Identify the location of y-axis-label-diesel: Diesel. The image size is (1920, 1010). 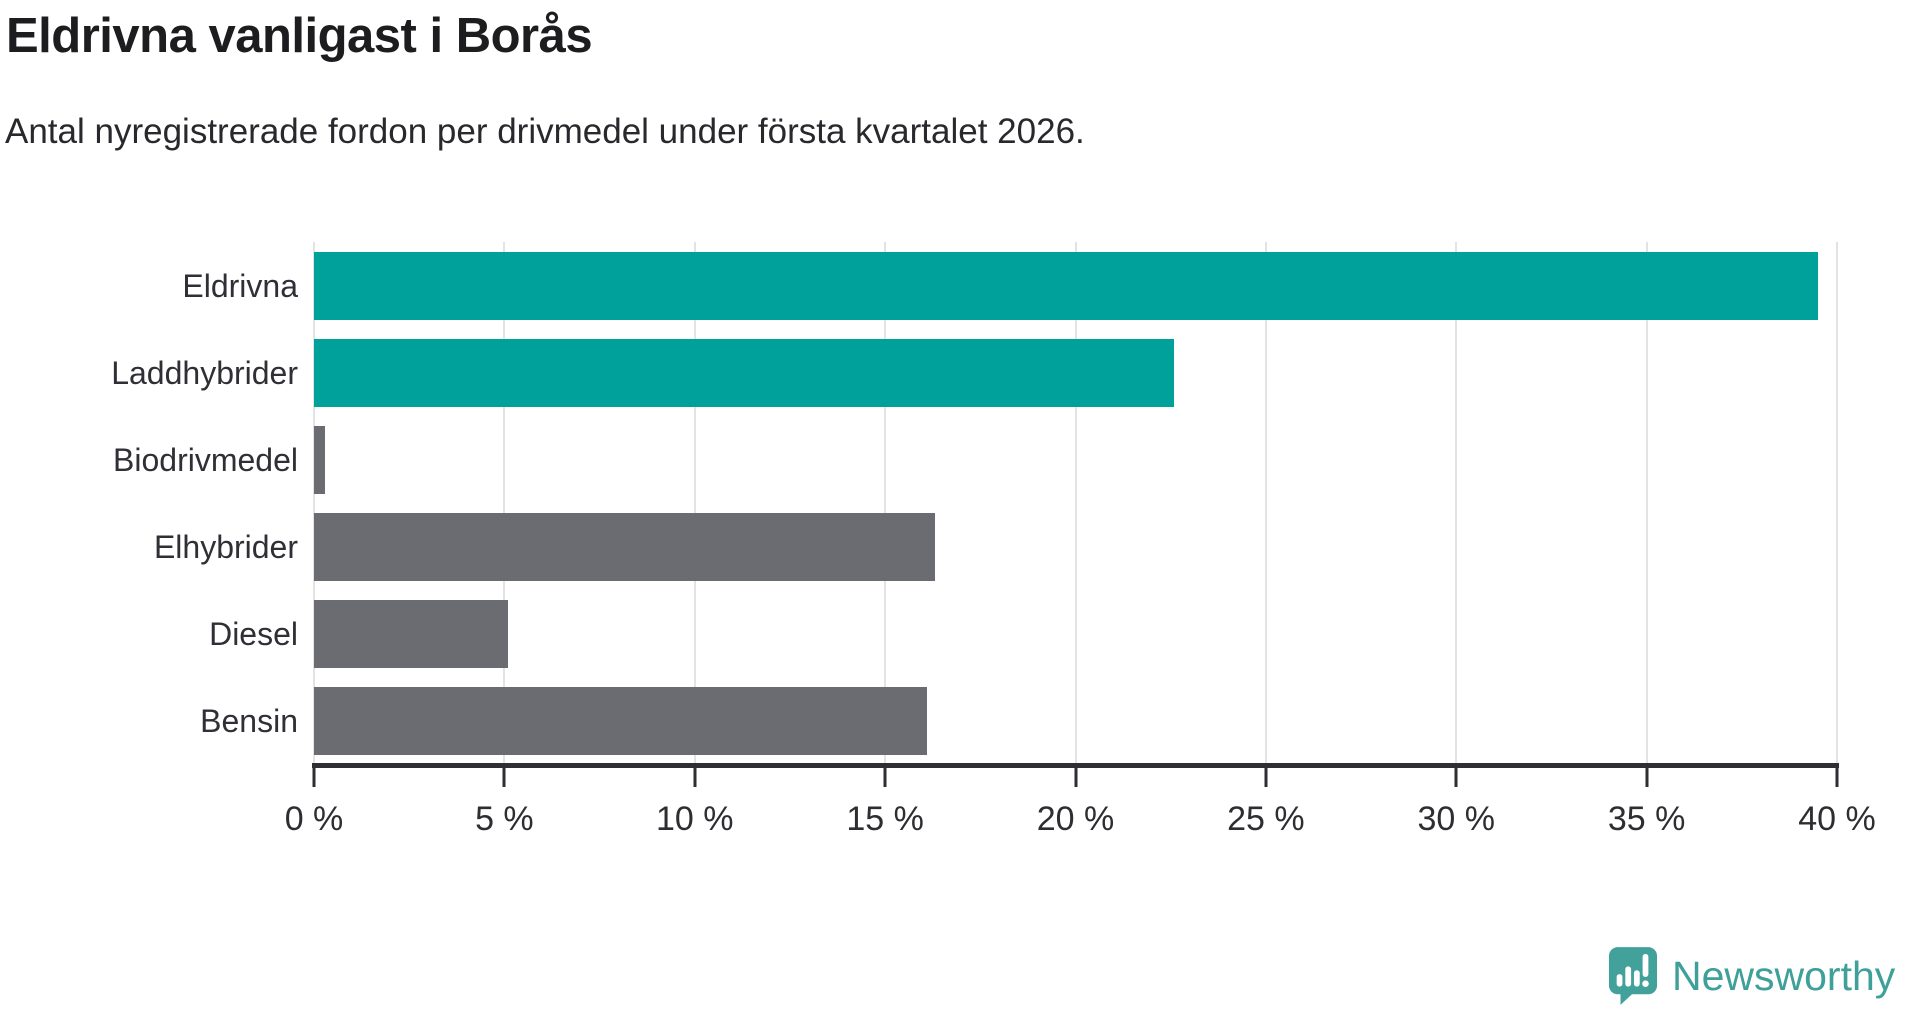
(253, 634).